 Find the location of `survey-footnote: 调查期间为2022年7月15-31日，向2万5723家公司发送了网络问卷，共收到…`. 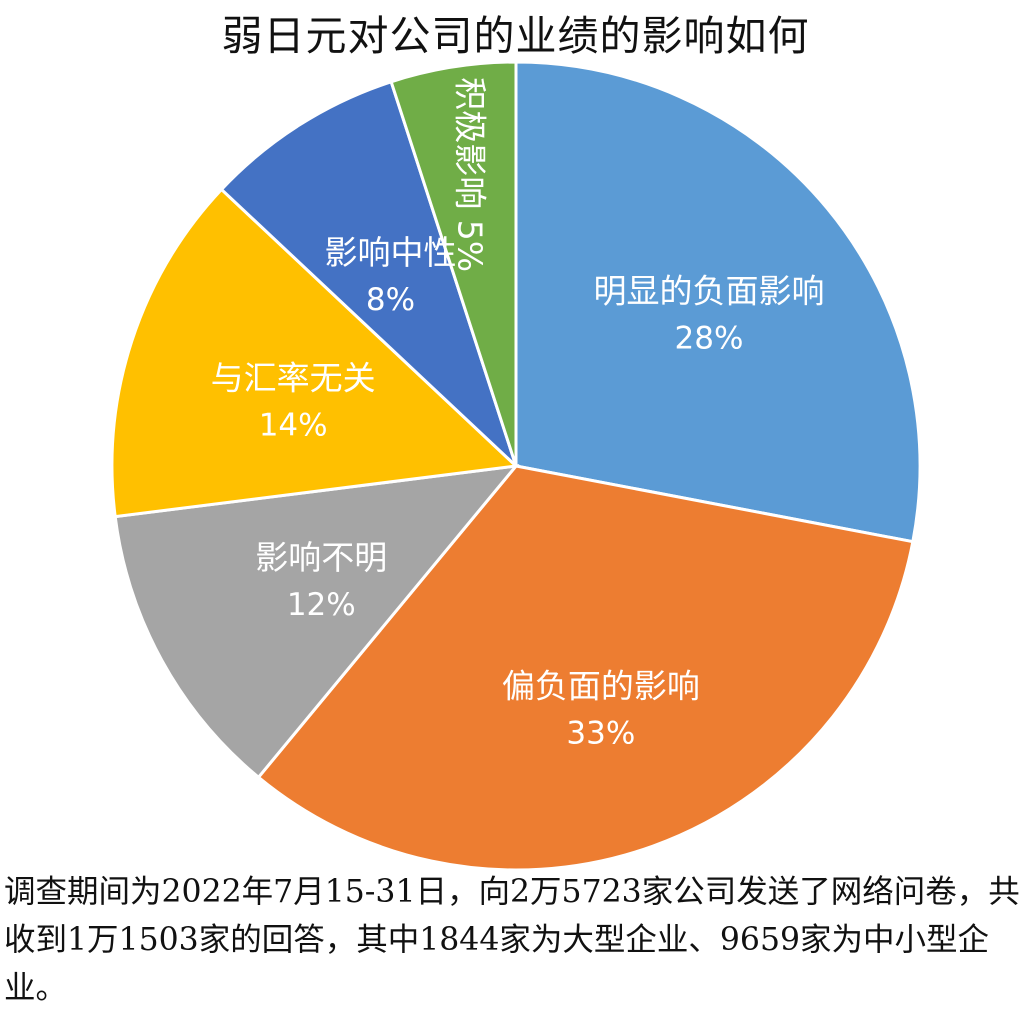

survey-footnote: 调查期间为2022年7月15-31日，向2万5723家公司发送了网络问卷，共收到… is located at coordinates (512, 940).